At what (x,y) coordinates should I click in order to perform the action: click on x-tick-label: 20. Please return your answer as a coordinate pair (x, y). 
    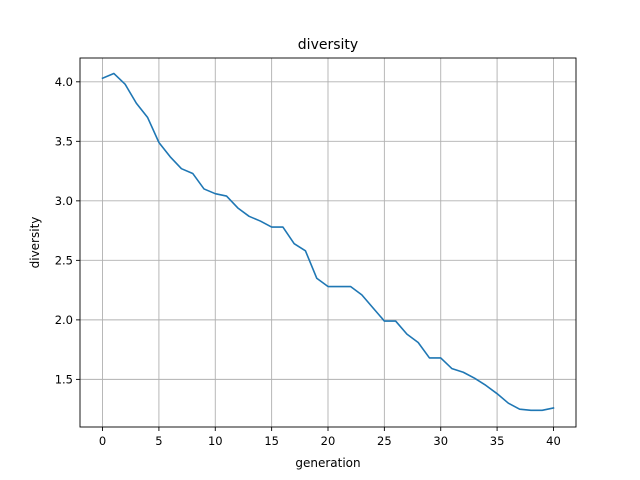
    Looking at the image, I should click on (328, 441).